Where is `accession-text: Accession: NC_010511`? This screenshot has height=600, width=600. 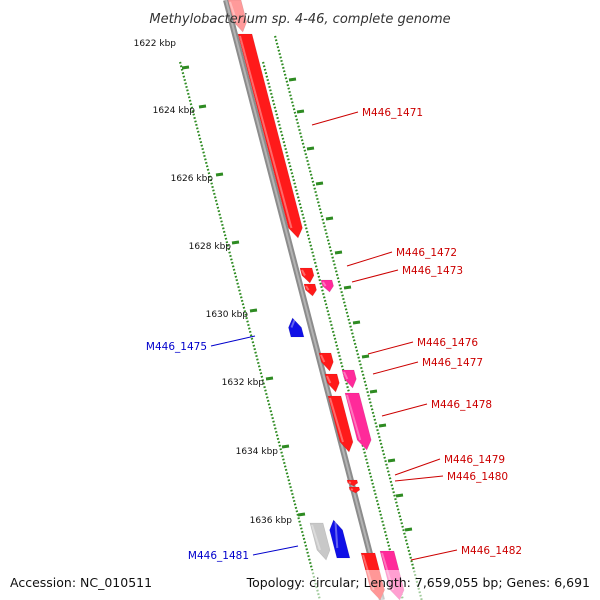 accession-text: Accession: NC_010511 is located at coordinates (81, 582).